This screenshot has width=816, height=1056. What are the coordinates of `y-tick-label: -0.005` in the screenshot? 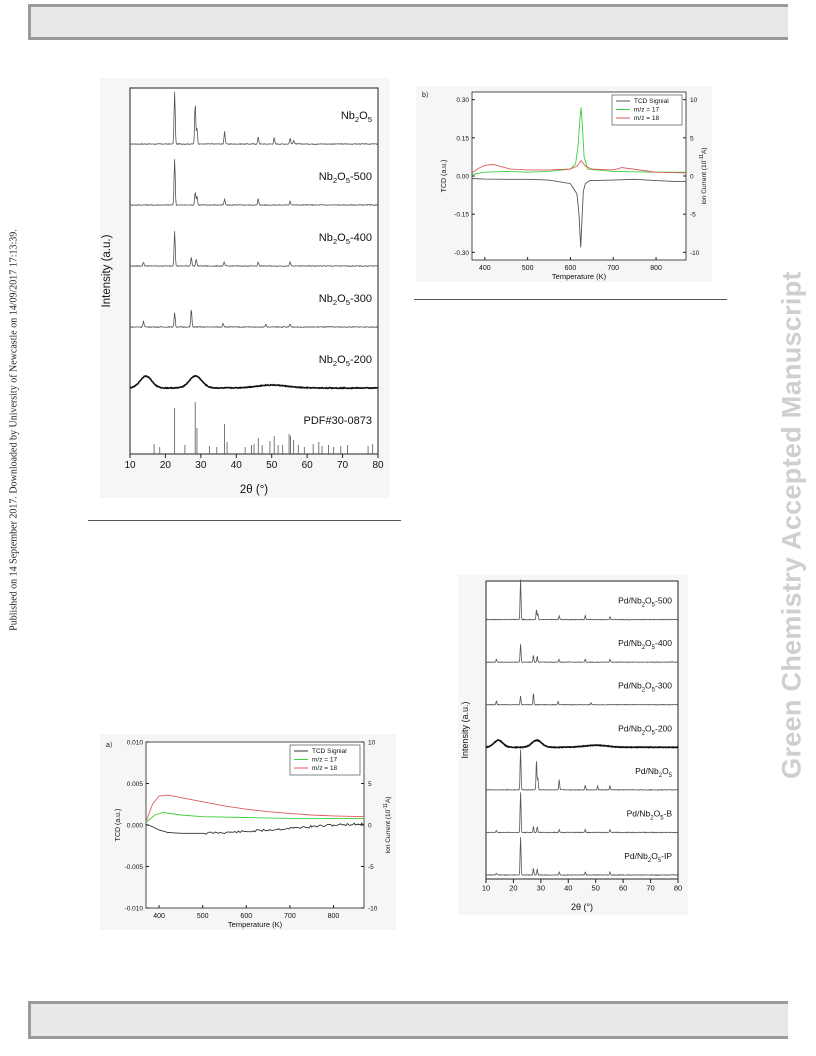 It's located at (134, 867).